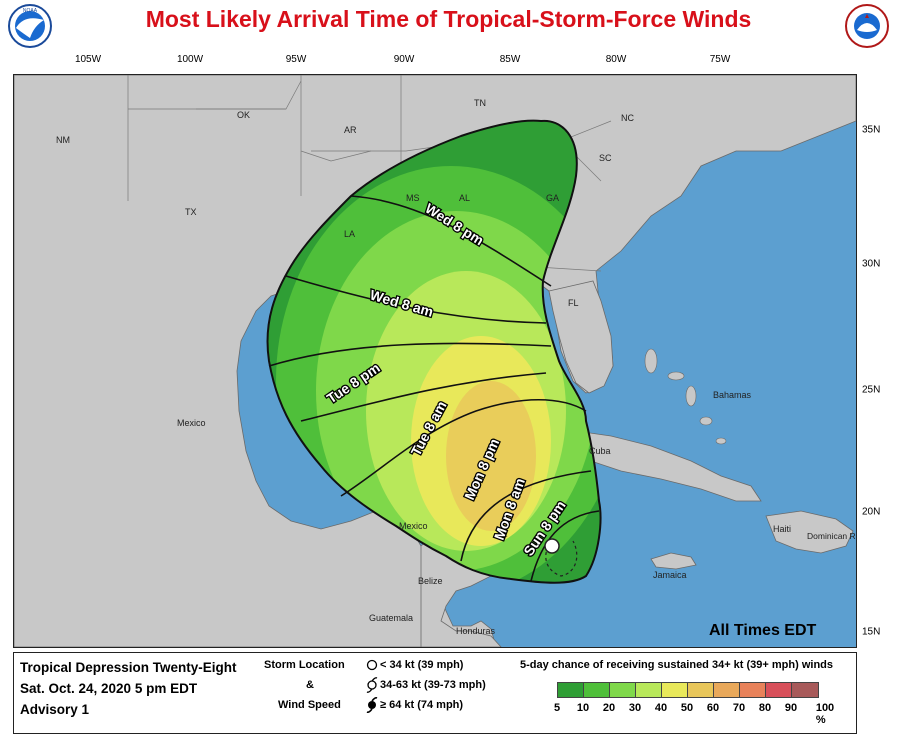  Describe the element at coordinates (573, 303) in the screenshot. I see `state-label-fl: FL` at that location.